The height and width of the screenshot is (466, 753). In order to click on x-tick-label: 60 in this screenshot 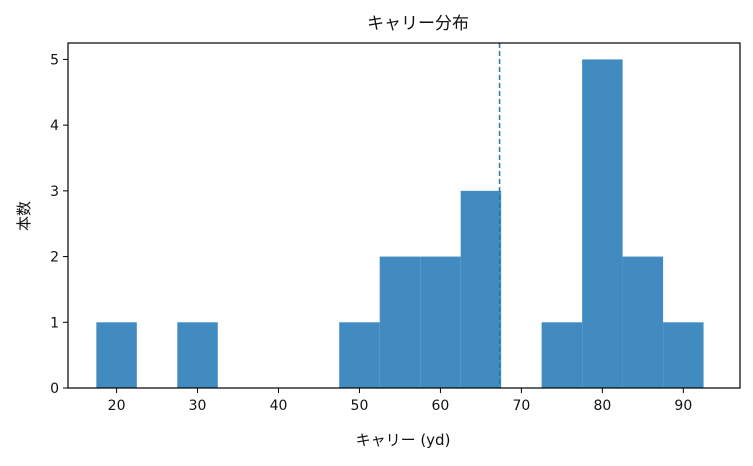, I will do `click(441, 406)`.